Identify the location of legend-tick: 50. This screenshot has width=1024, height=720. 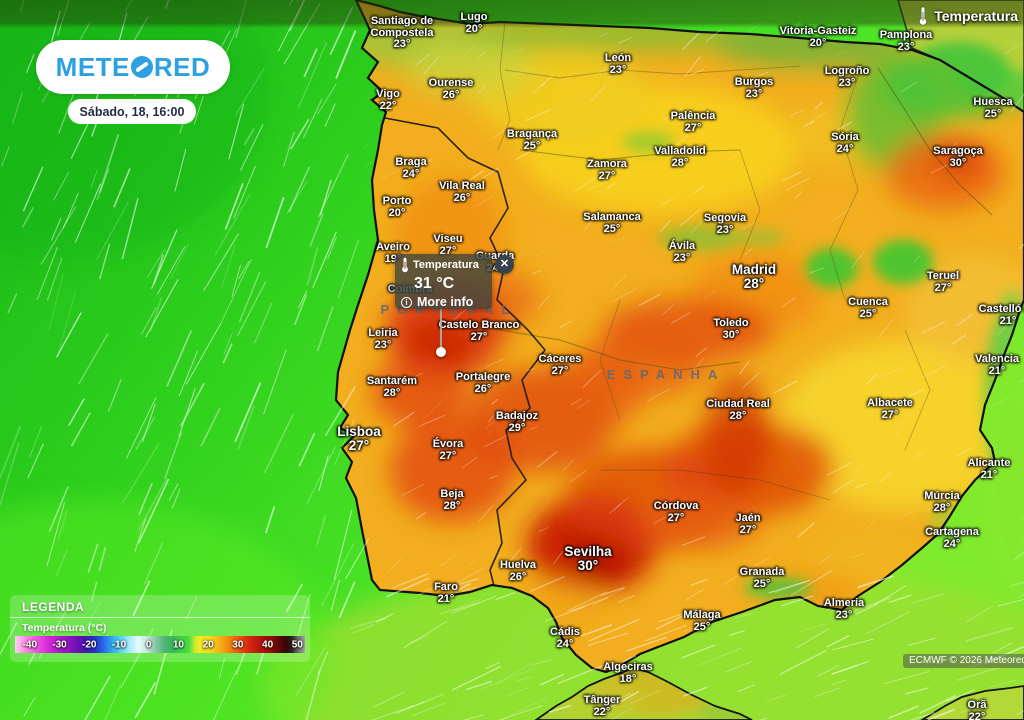
(297, 644).